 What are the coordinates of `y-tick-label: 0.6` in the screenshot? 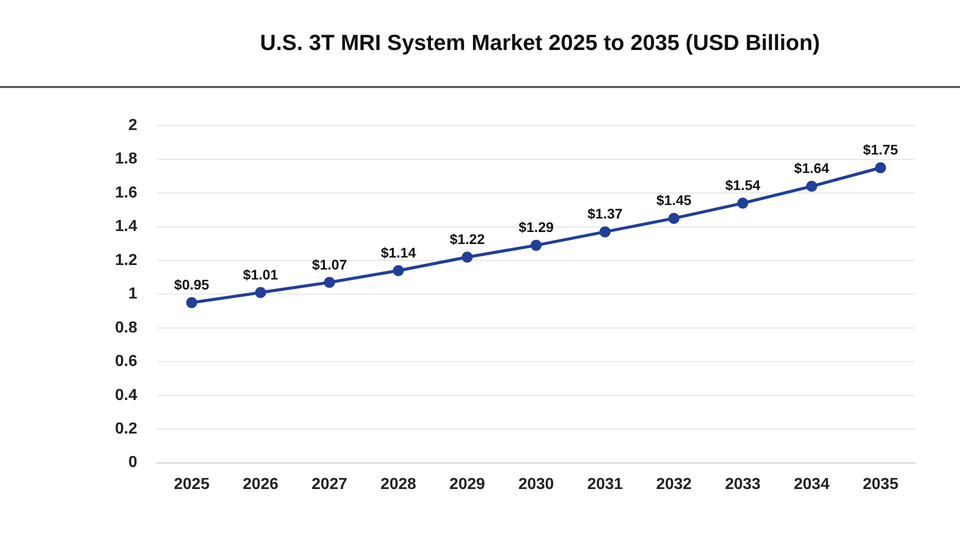 It's located at (126, 361).